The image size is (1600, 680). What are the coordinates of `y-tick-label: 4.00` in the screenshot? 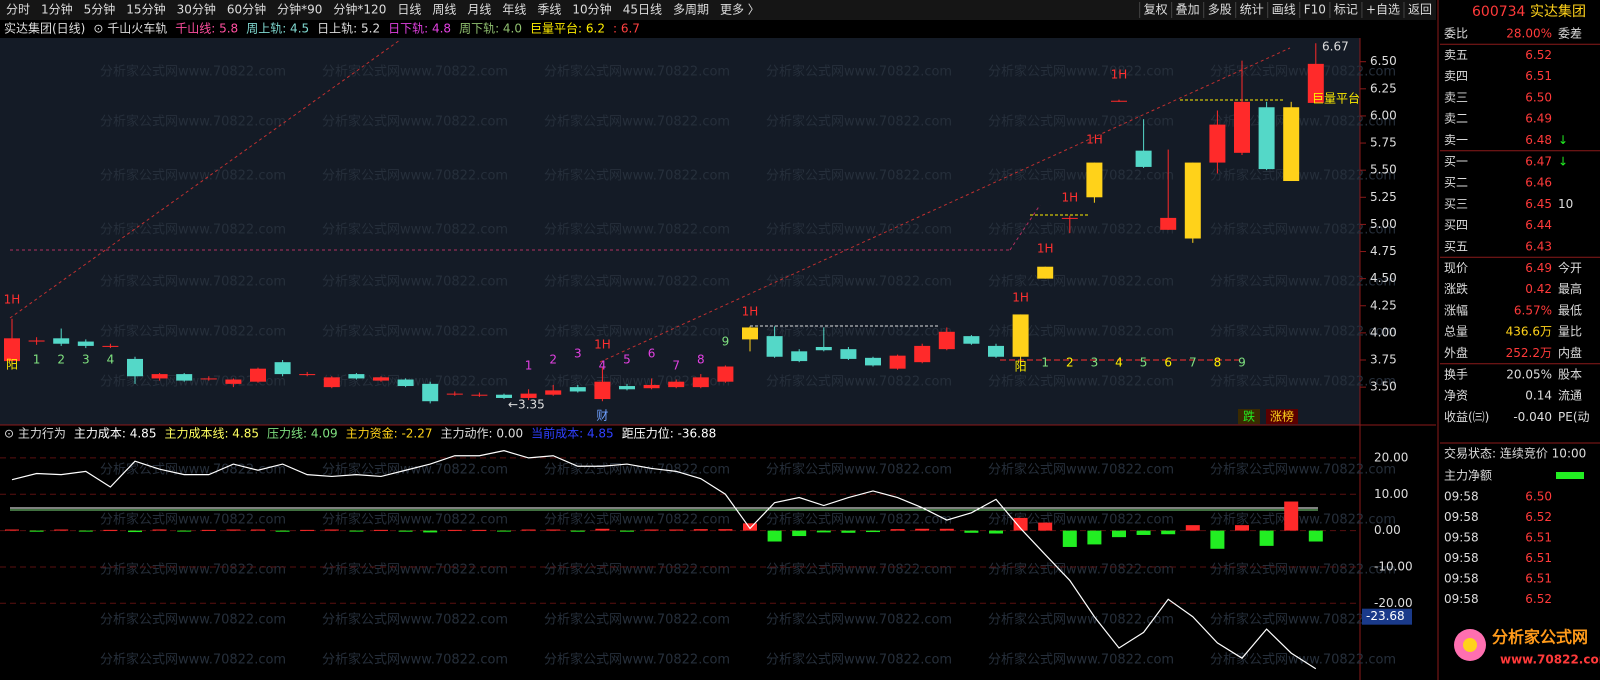 It's located at (1383, 332).